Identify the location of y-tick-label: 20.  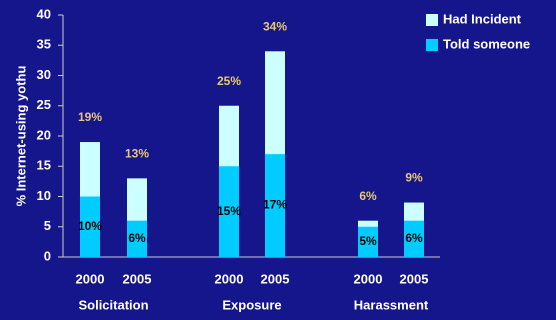
(44, 134).